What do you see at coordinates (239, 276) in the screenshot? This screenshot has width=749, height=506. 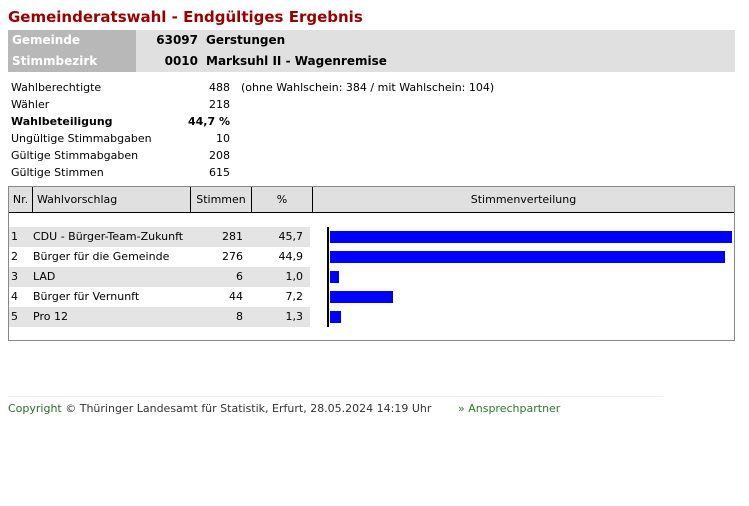 I see `row-votes: 6` at bounding box center [239, 276].